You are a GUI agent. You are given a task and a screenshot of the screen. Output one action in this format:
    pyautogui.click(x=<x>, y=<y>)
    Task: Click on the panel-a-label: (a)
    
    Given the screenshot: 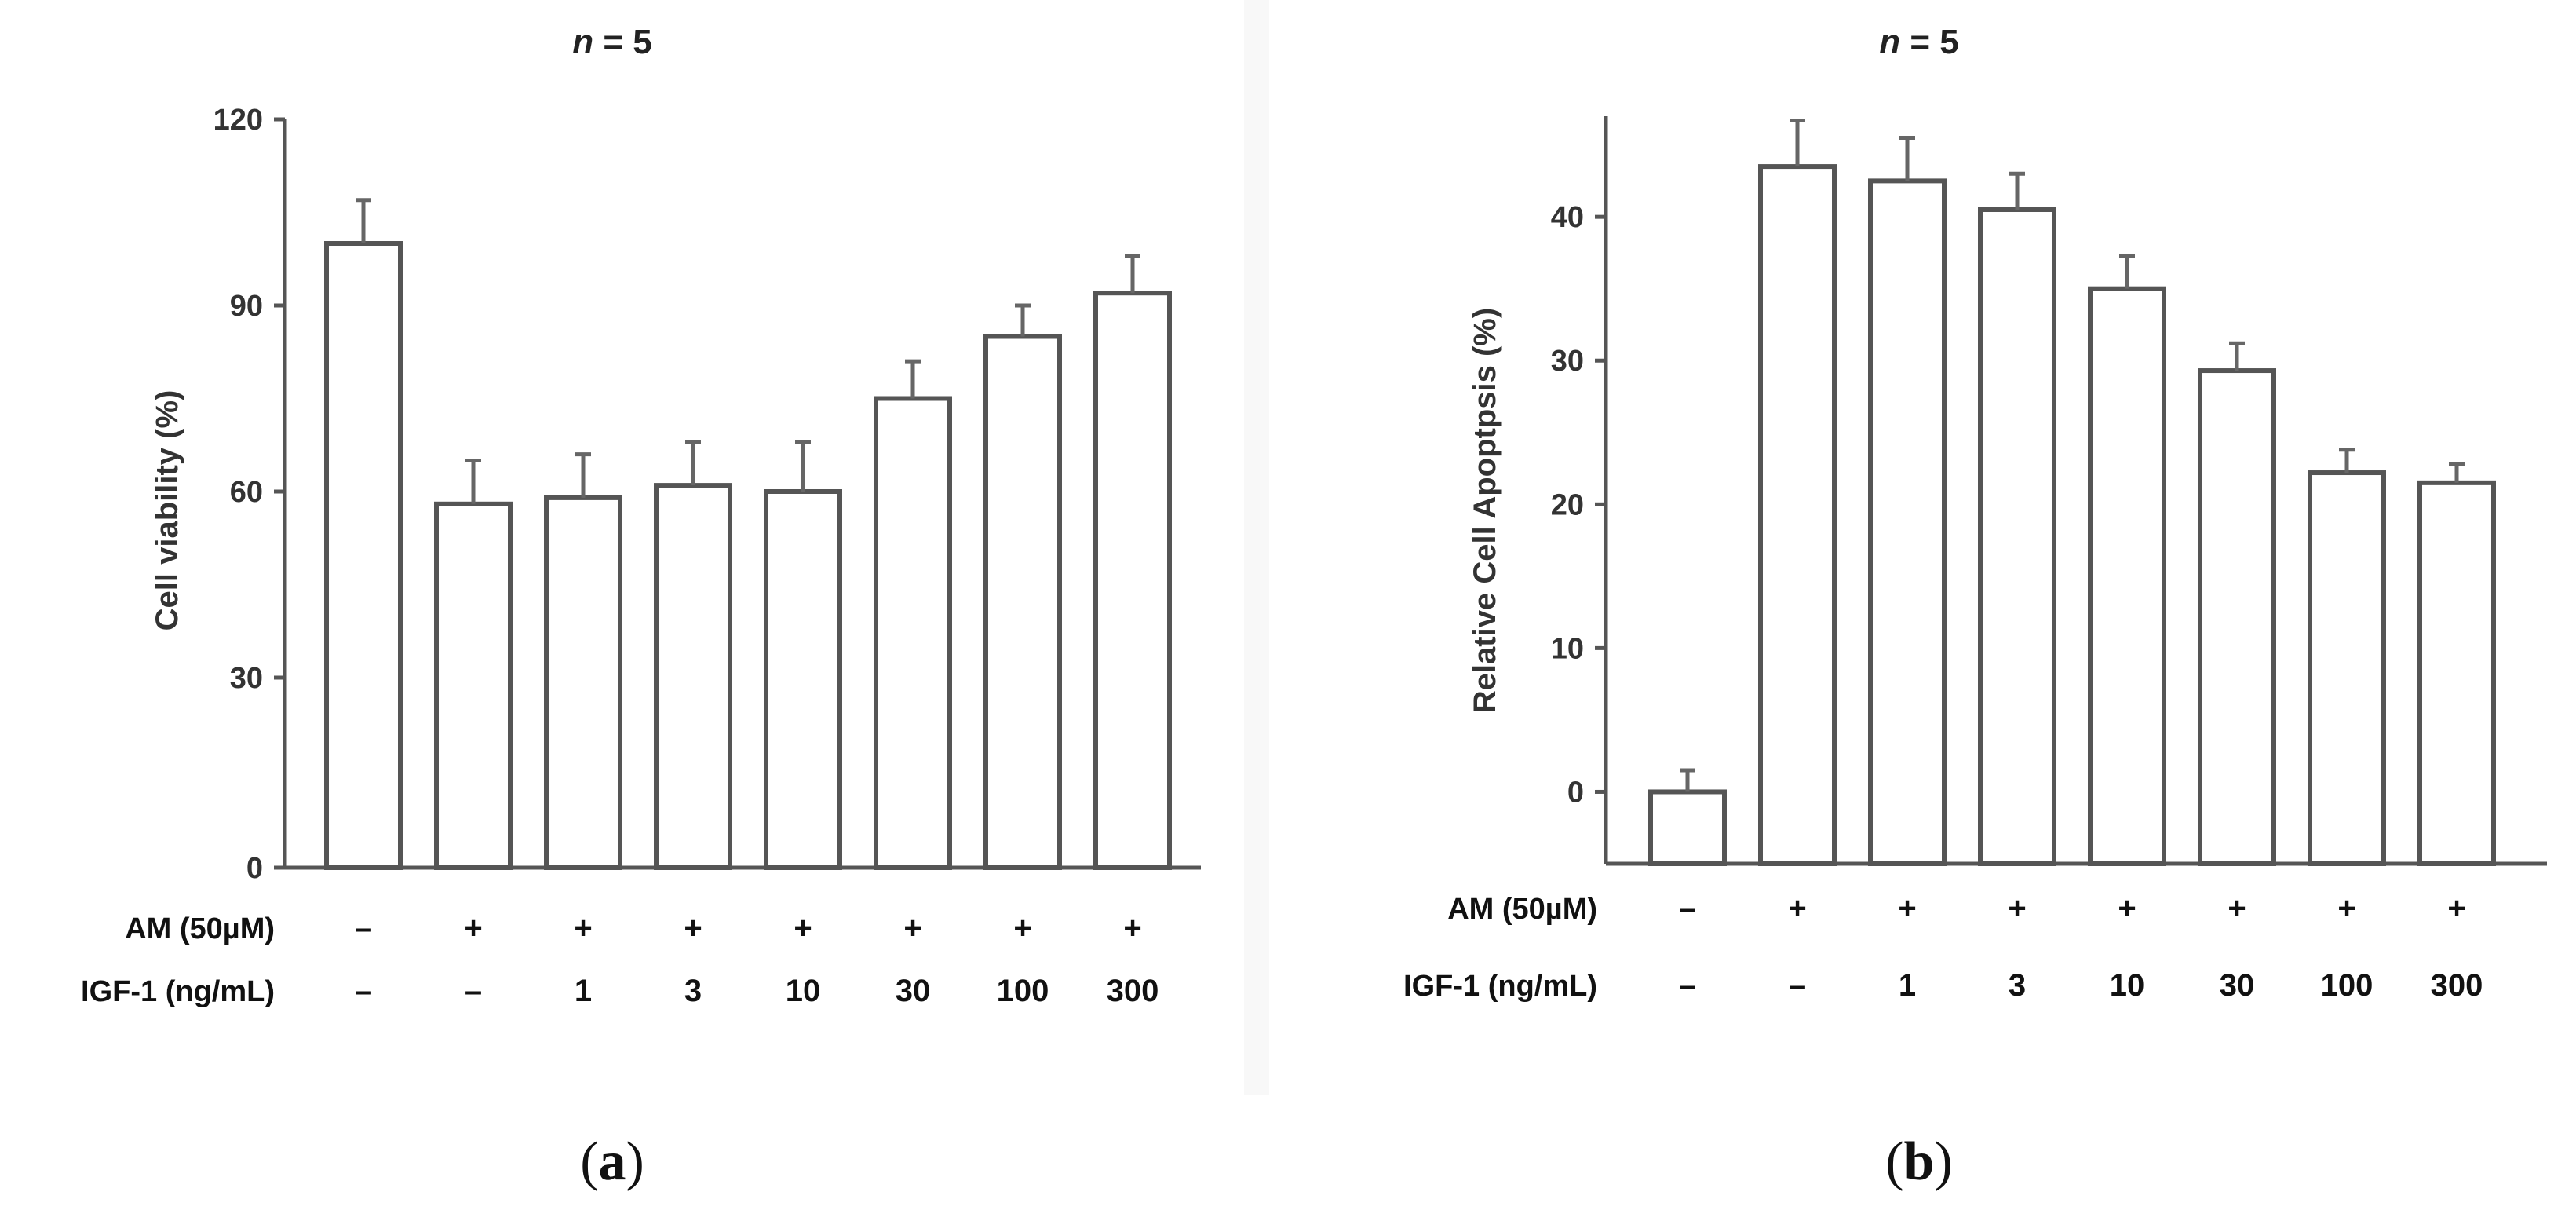 What is the action you would take?
    pyautogui.click(x=612, y=1161)
    